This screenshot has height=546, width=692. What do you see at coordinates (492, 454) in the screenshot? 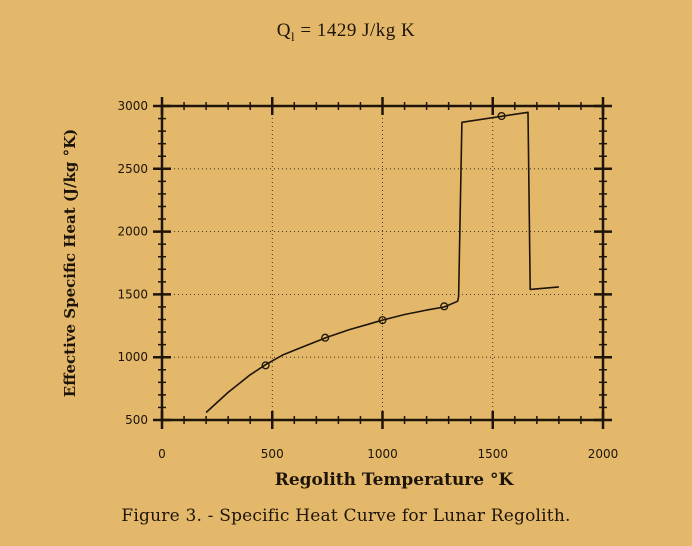
I see `x-tick-label: 1500` at bounding box center [492, 454].